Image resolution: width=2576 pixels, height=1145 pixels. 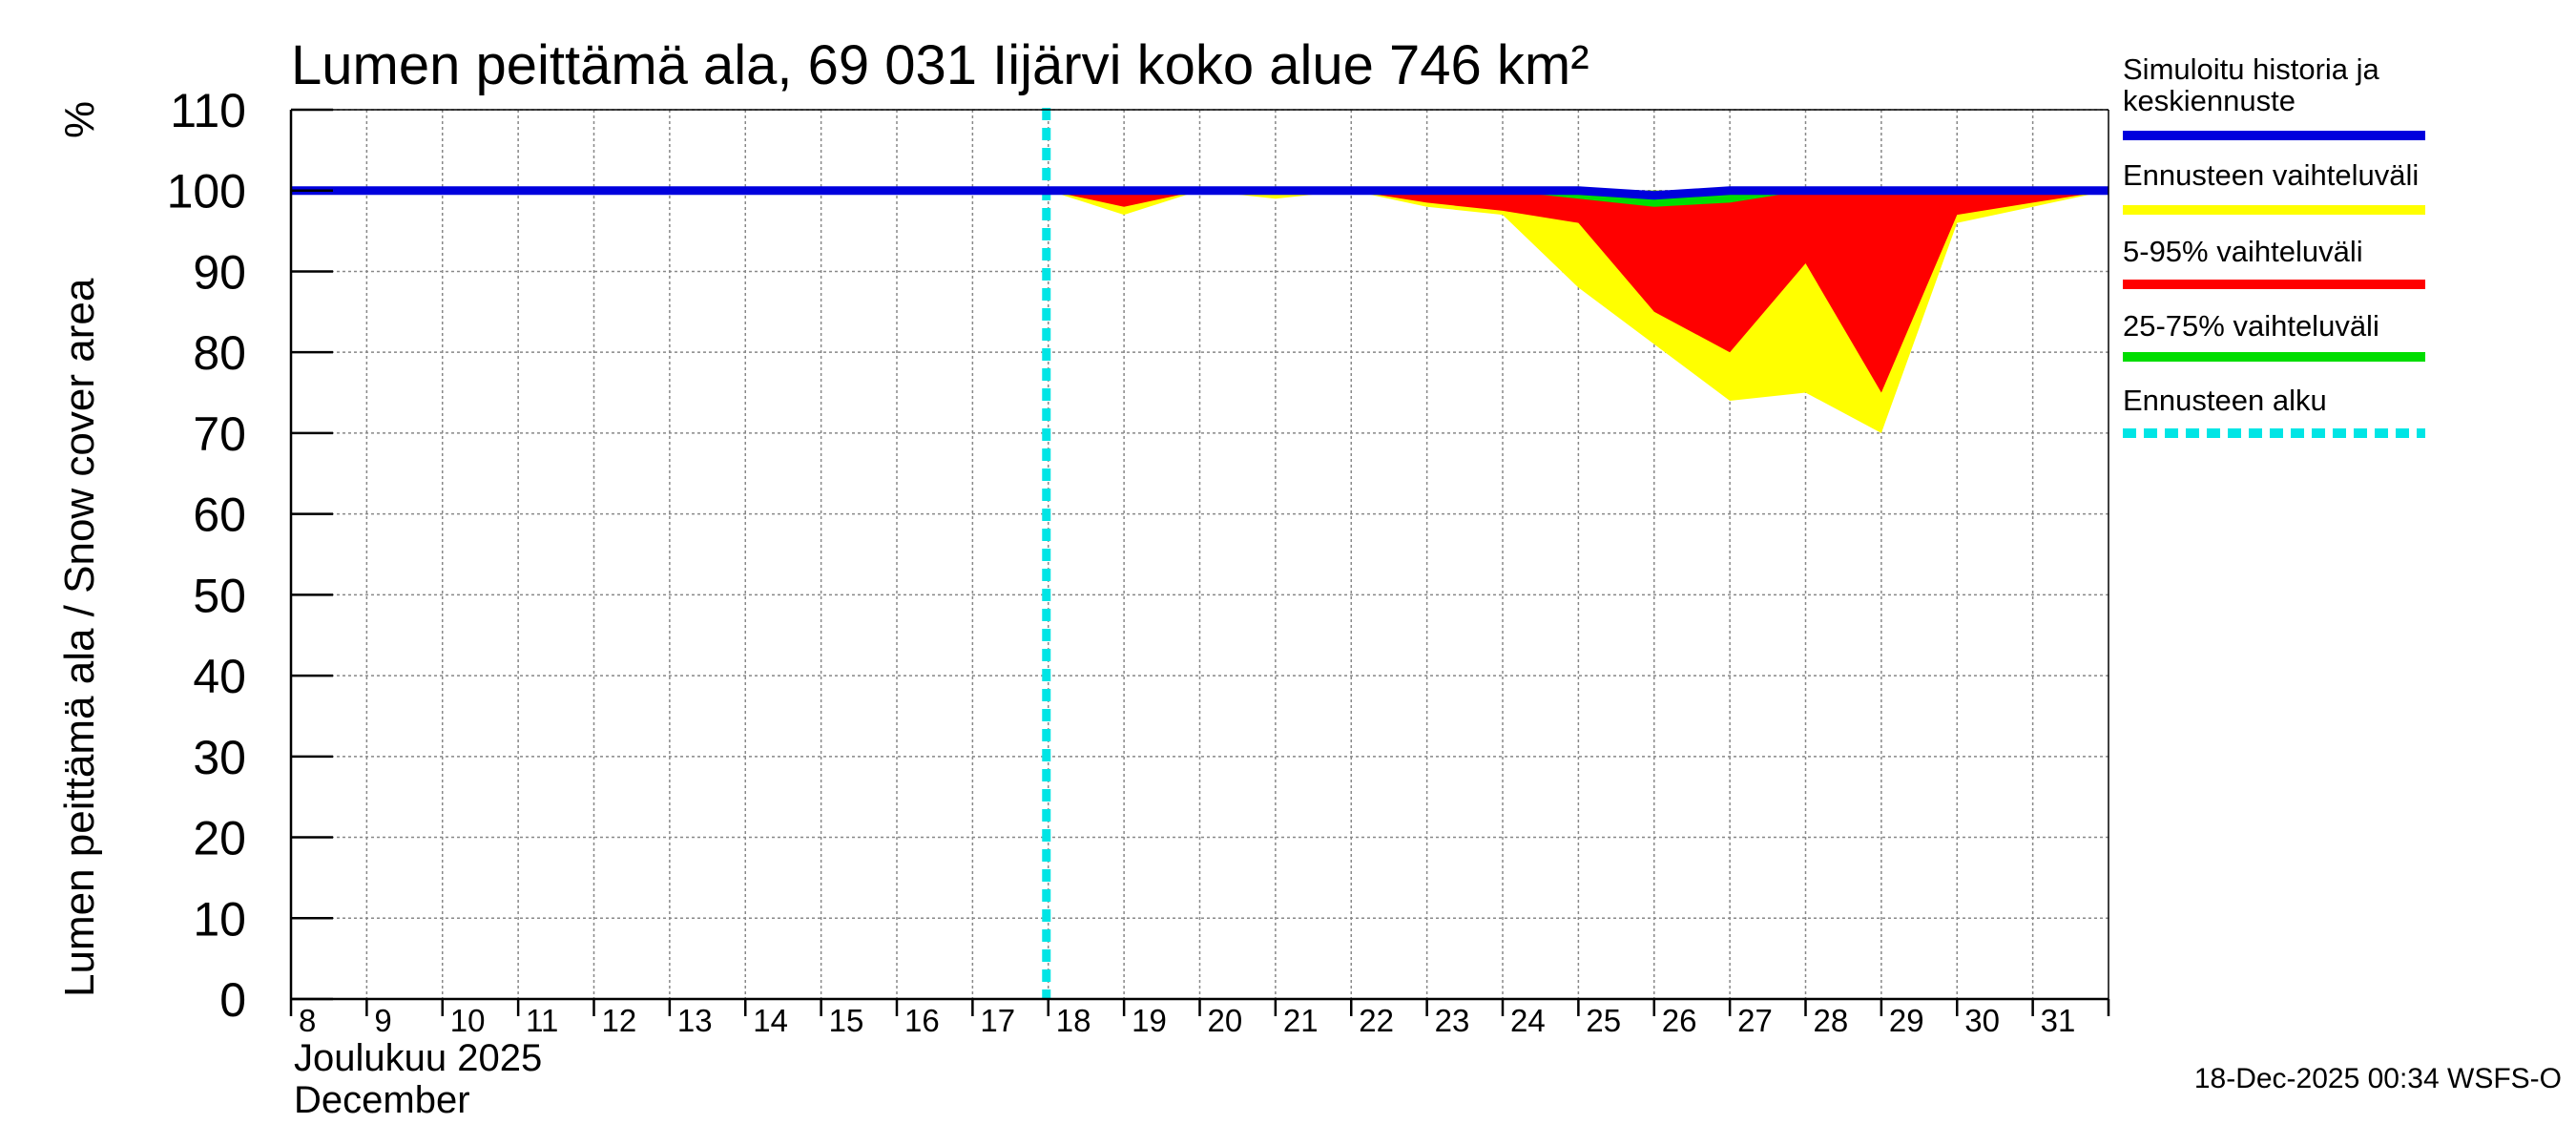 What do you see at coordinates (307, 1021) in the screenshot?
I see `x-tick-label: 8` at bounding box center [307, 1021].